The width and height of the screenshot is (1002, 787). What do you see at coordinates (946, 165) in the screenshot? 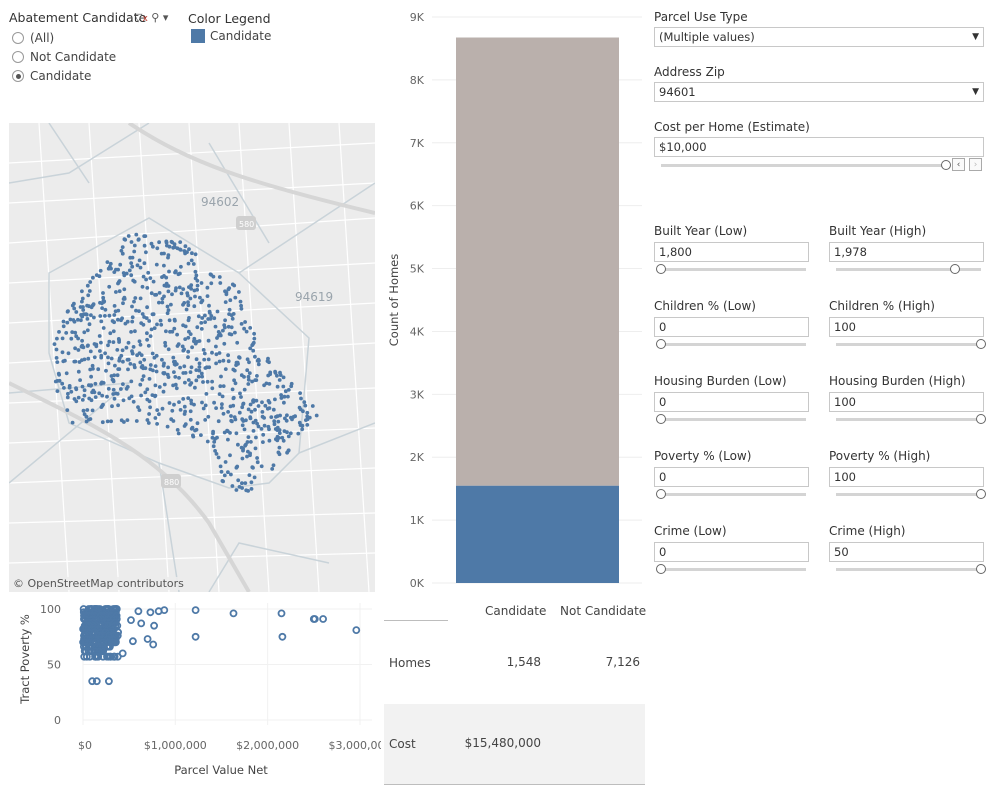
I see `cost-slider-handle` at bounding box center [946, 165].